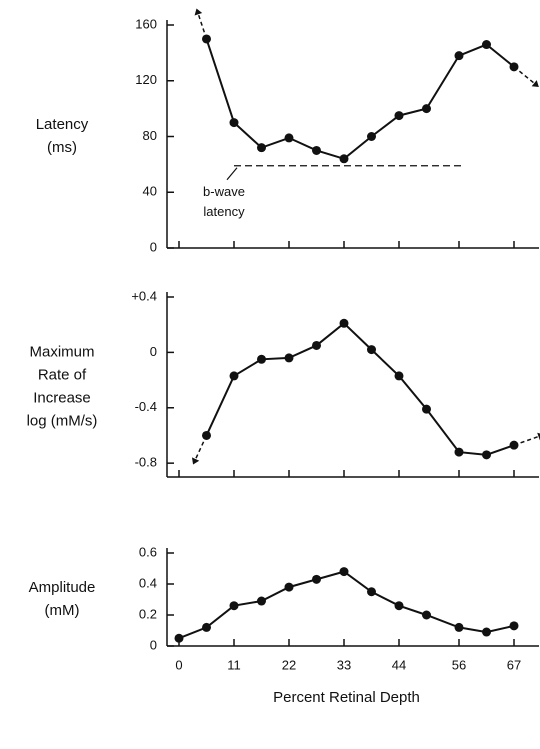  I want to click on y-tick-label: 120, so click(146, 79).